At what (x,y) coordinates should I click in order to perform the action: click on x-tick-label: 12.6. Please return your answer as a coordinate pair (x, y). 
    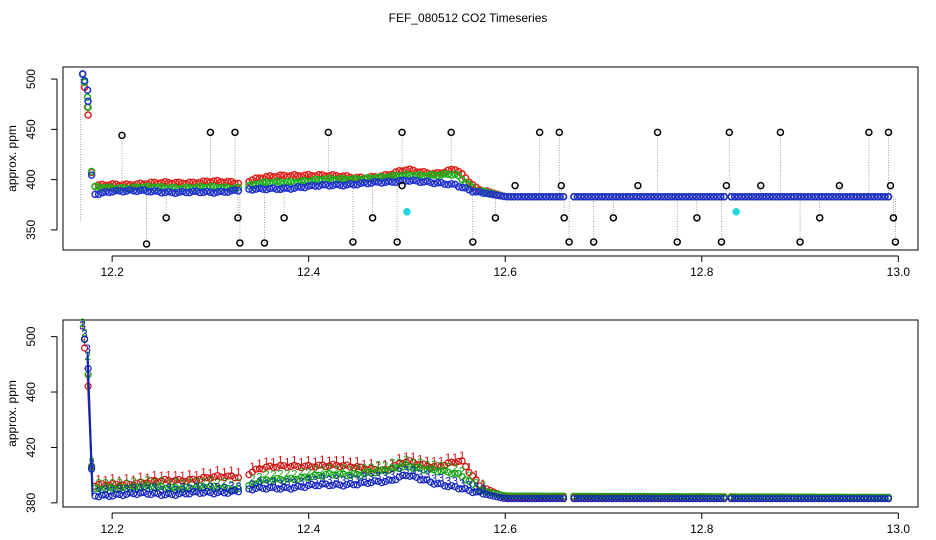
    Looking at the image, I should click on (506, 272).